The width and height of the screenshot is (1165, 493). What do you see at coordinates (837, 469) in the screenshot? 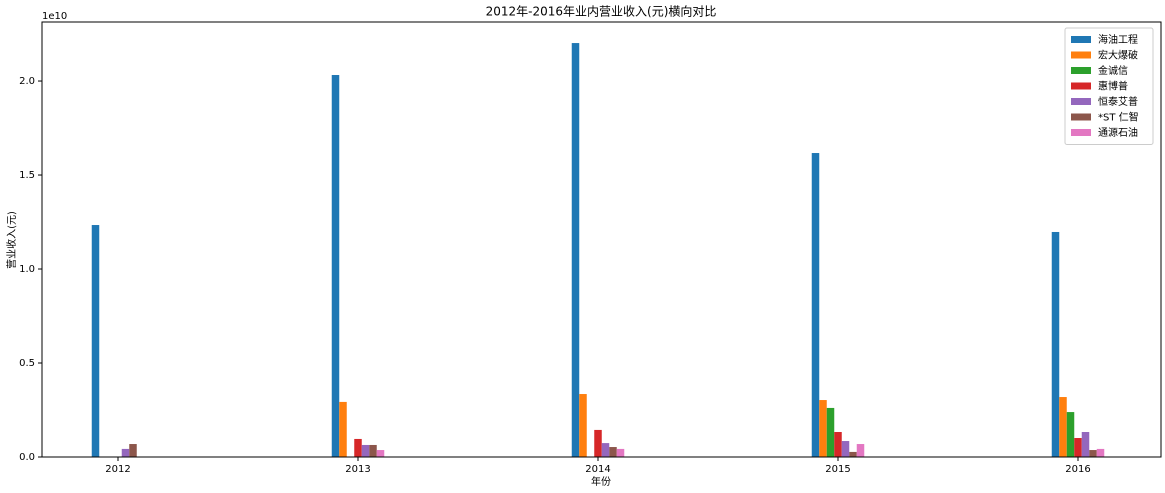
I see `x-tick-label: 2015` at bounding box center [837, 469].